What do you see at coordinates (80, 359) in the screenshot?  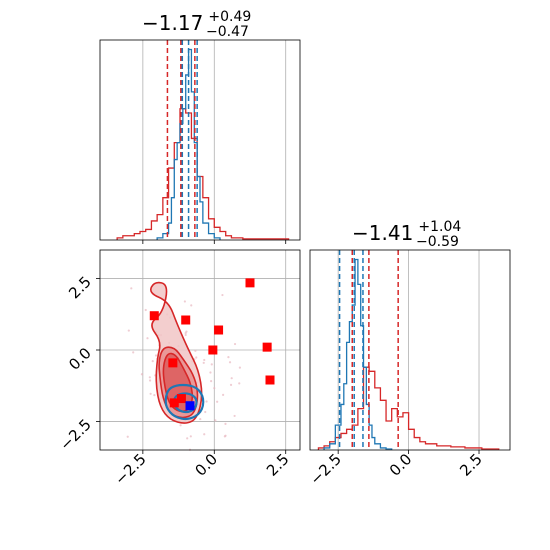 I see `y-tick-label: 0.0` at bounding box center [80, 359].